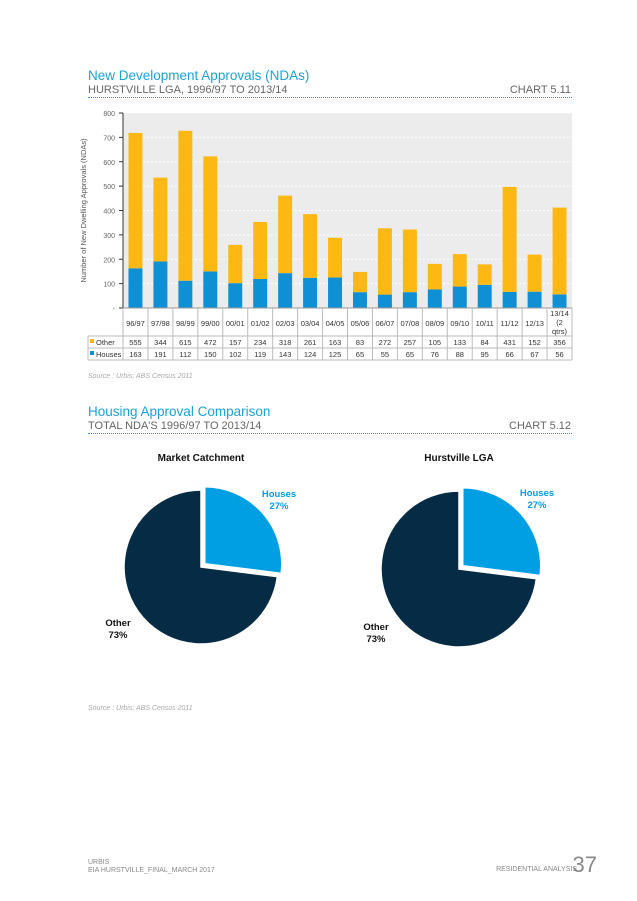 Image resolution: width=637 pixels, height=901 pixels. Describe the element at coordinates (185, 323) in the screenshot. I see `category-label: 98/99` at that location.